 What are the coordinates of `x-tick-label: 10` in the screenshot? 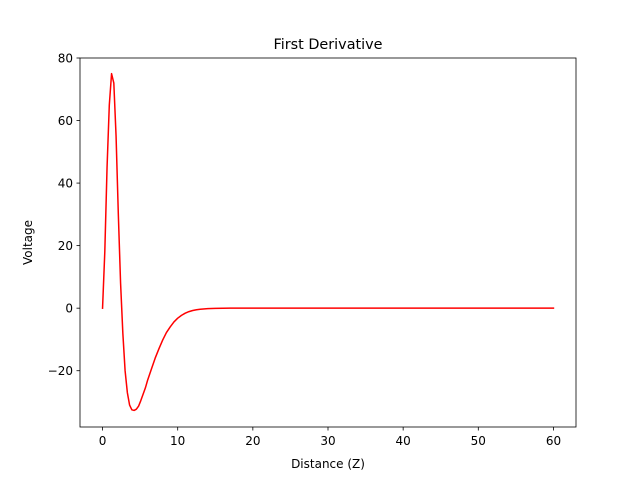 It's located at (177, 441).